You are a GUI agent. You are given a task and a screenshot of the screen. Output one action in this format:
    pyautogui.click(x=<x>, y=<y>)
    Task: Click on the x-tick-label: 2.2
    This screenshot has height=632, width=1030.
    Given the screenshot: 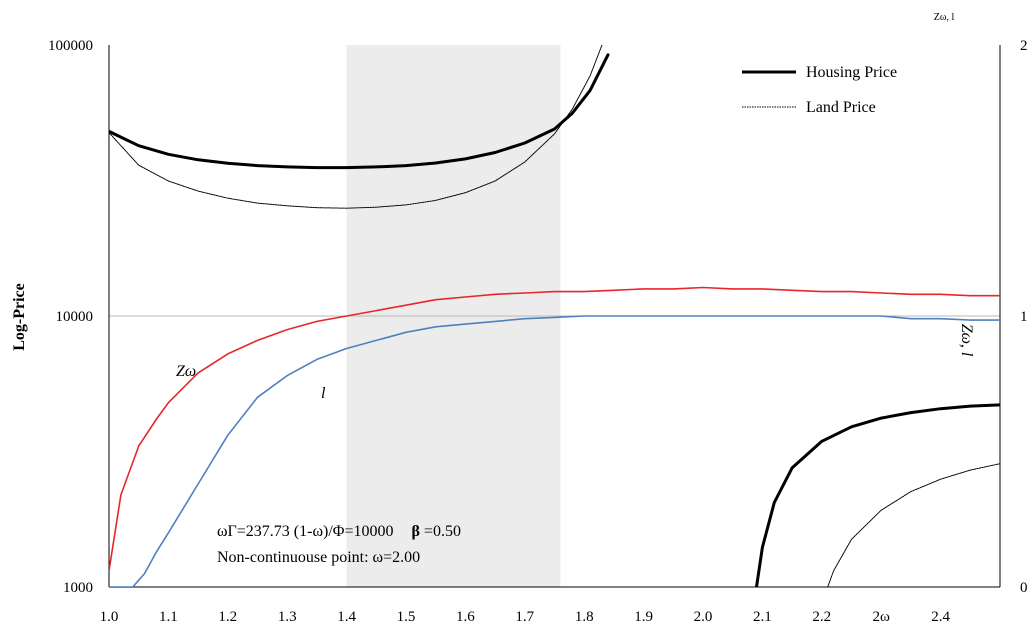 What is the action you would take?
    pyautogui.click(x=821, y=617)
    